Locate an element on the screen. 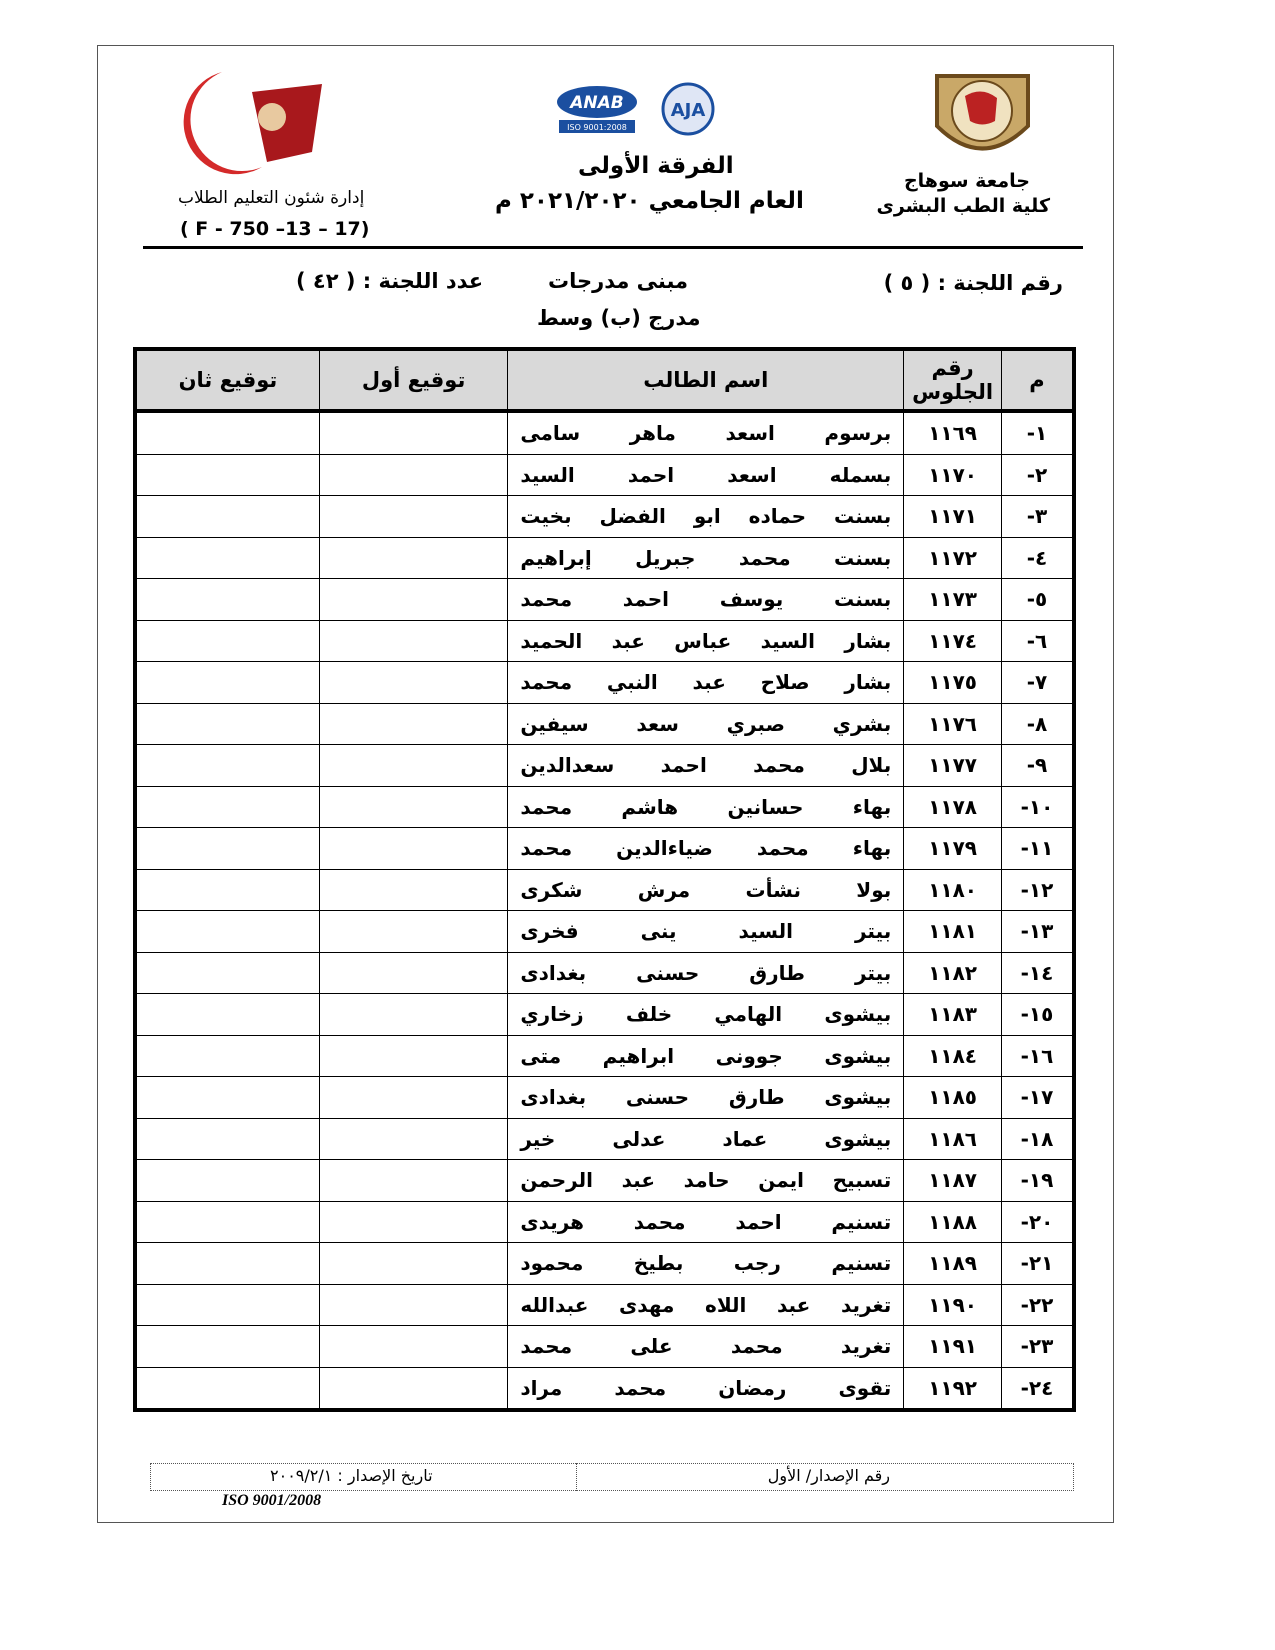  table-row: ١٥- ١١٨٣ بيشوى الهامي خلف زخاري is located at coordinates (604, 1014).